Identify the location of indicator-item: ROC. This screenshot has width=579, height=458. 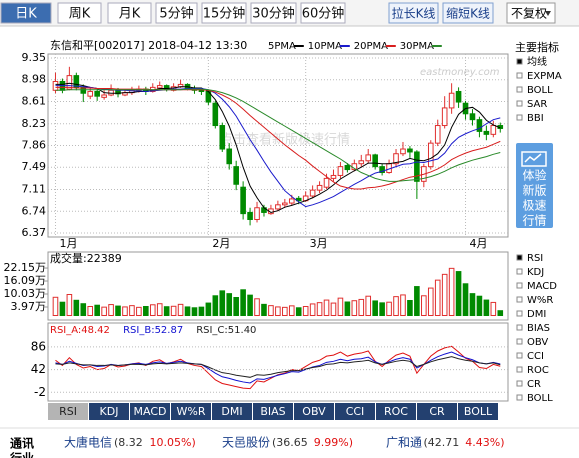
(538, 370).